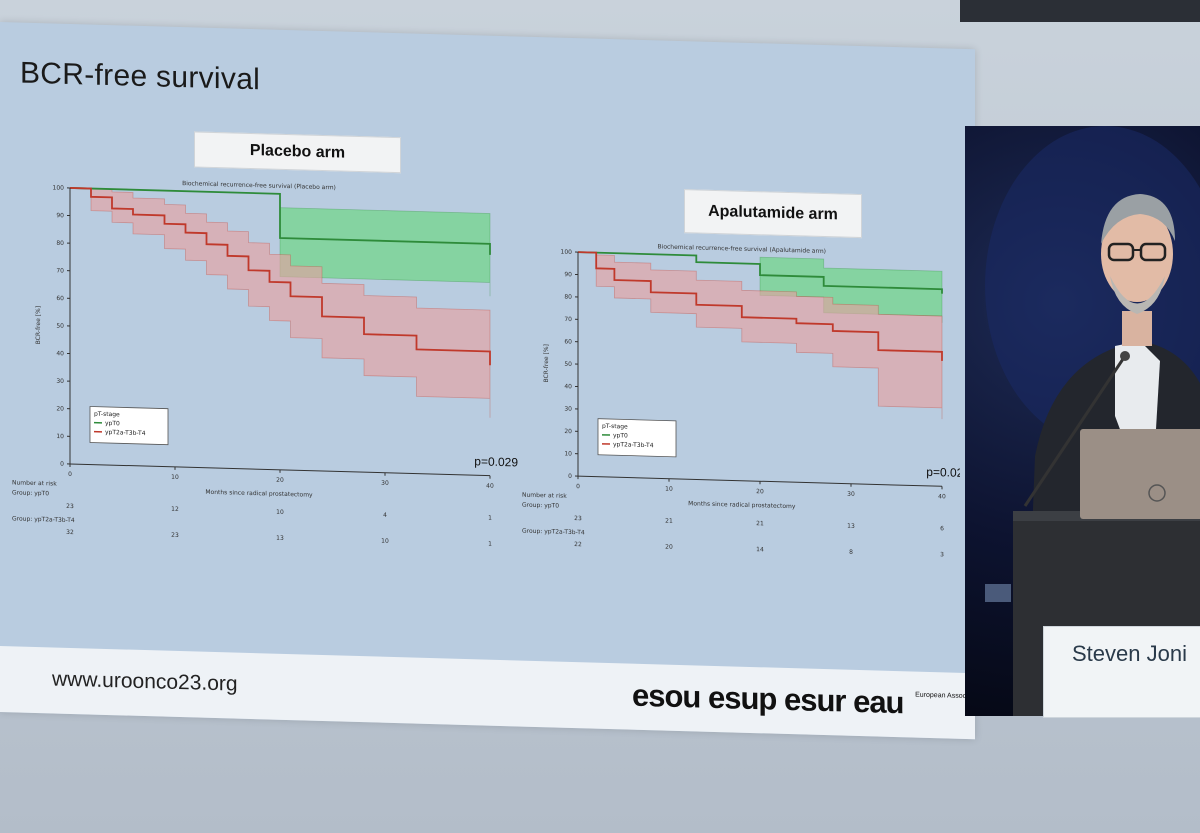  I want to click on risk-value-1-2: 14, so click(760, 549).